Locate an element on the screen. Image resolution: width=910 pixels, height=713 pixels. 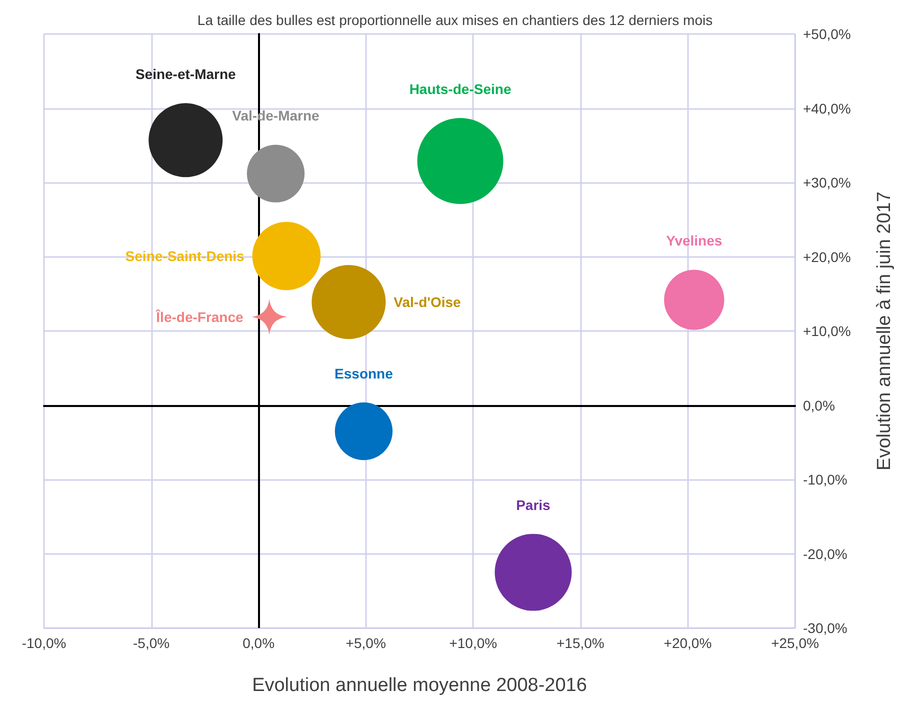
series-label: Île-de-France is located at coordinates (199, 316).